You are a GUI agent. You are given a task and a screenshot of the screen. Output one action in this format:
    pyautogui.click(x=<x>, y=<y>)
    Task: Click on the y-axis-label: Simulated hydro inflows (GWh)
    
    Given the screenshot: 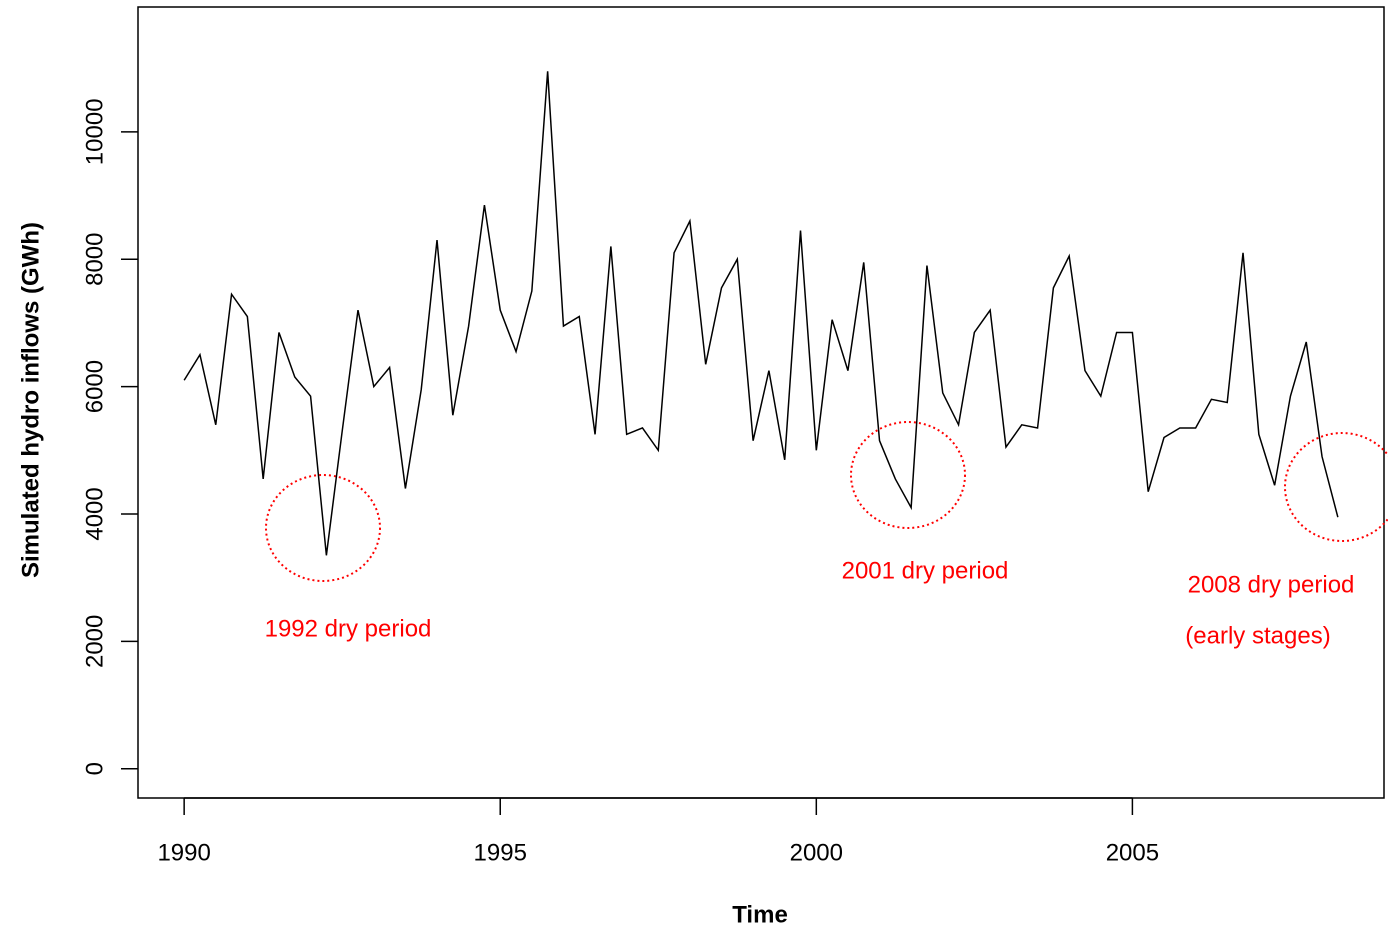 What is the action you would take?
    pyautogui.click(x=30, y=400)
    